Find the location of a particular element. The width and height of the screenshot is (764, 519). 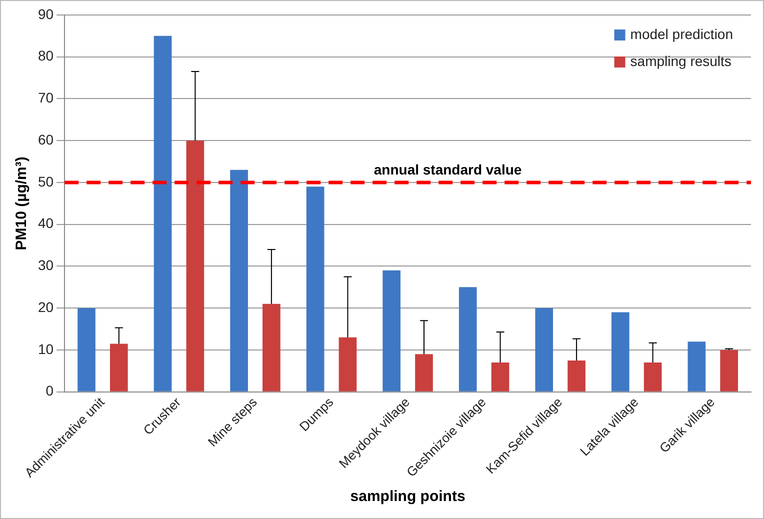

y-tick-label: 60 is located at coordinates (46, 139).